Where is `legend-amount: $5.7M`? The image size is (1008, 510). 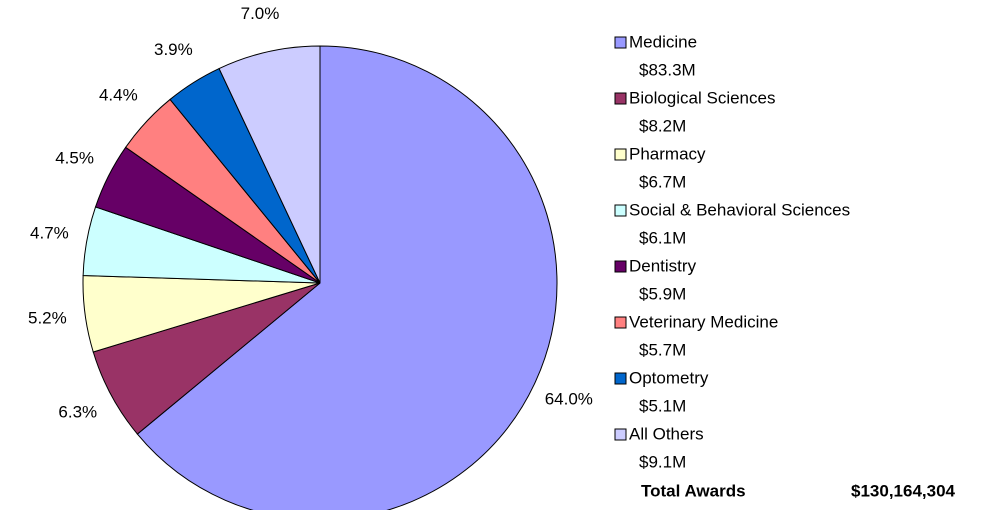 legend-amount: $5.7M is located at coordinates (662, 349).